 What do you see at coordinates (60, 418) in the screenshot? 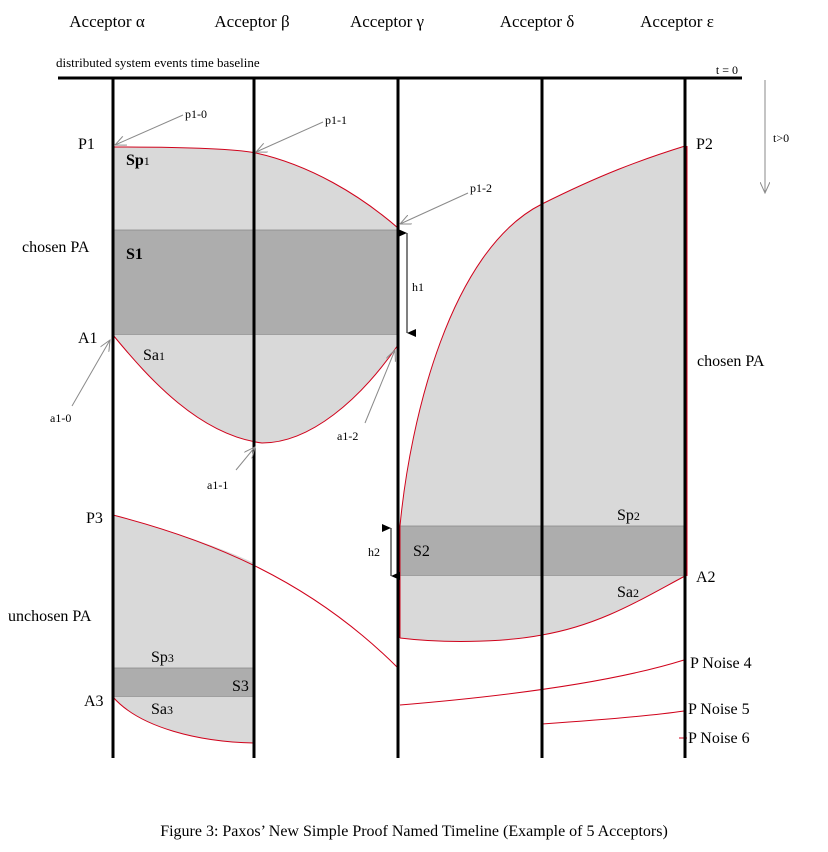
I see `a1-0-label: a1-0` at bounding box center [60, 418].